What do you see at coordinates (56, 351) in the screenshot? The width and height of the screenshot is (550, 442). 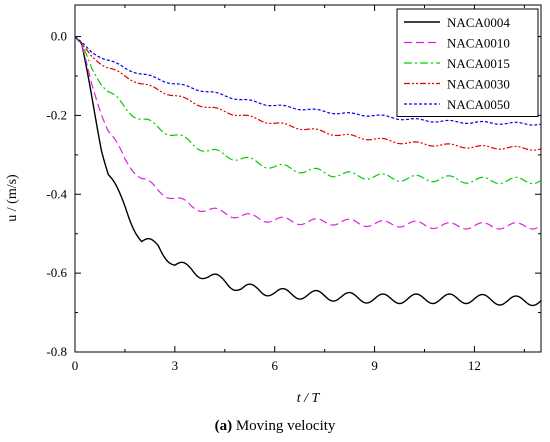 I see `y-tick-label: -0.8` at bounding box center [56, 351].